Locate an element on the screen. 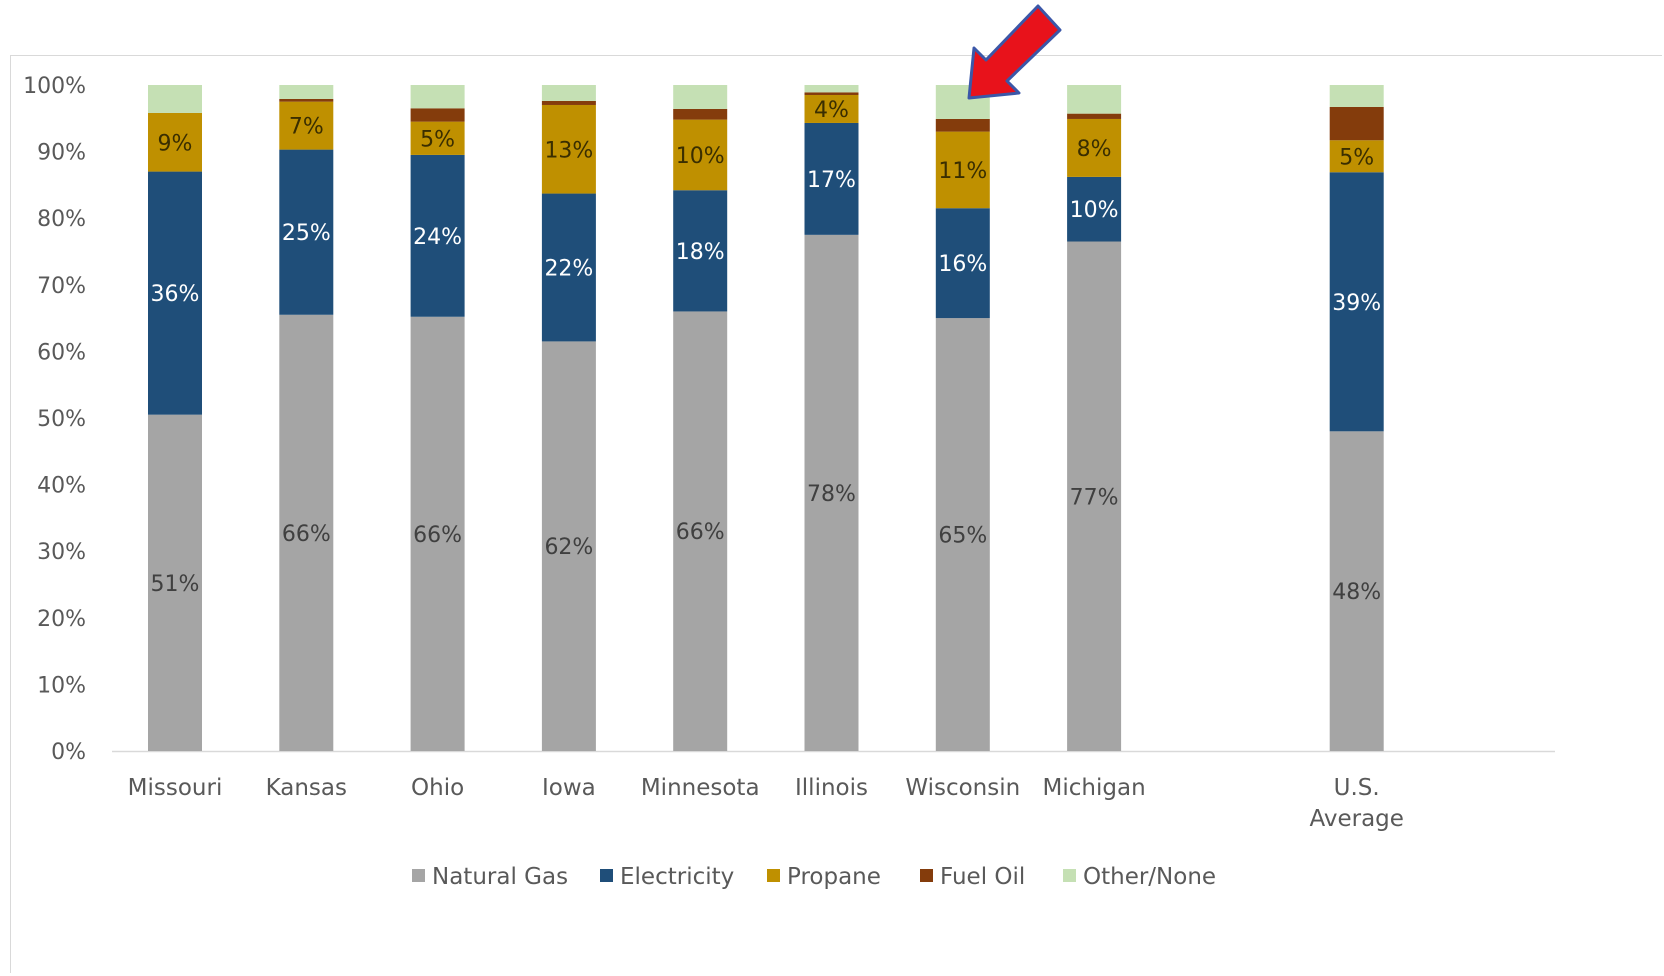 The image size is (1664, 976). legend-item: Natural Gas is located at coordinates (490, 877).